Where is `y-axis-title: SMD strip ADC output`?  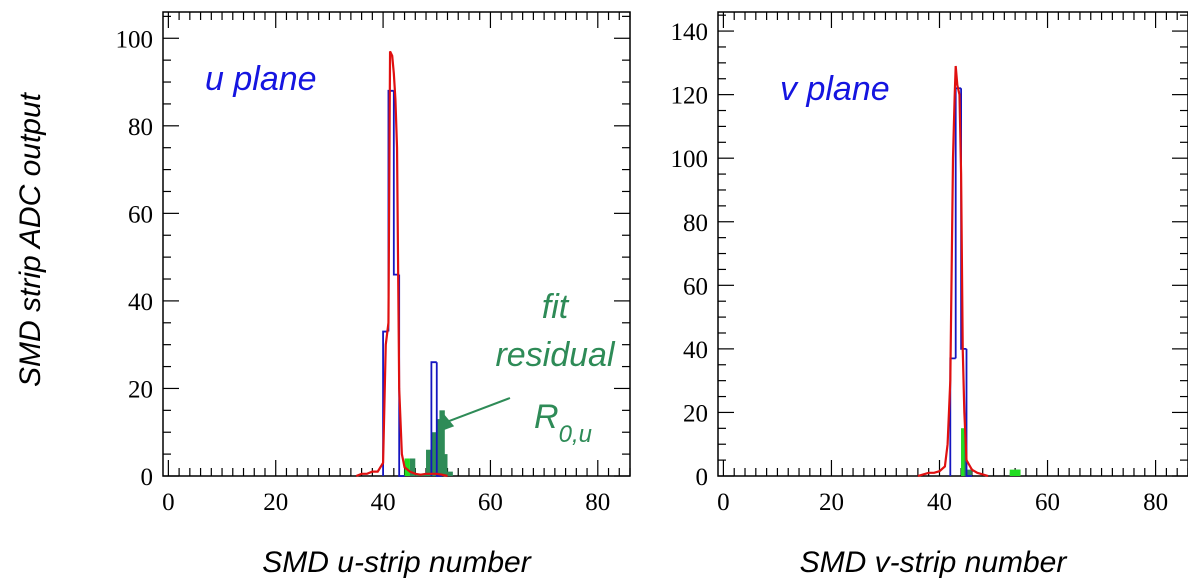
y-axis-title: SMD strip ADC output is located at coordinates (30, 239).